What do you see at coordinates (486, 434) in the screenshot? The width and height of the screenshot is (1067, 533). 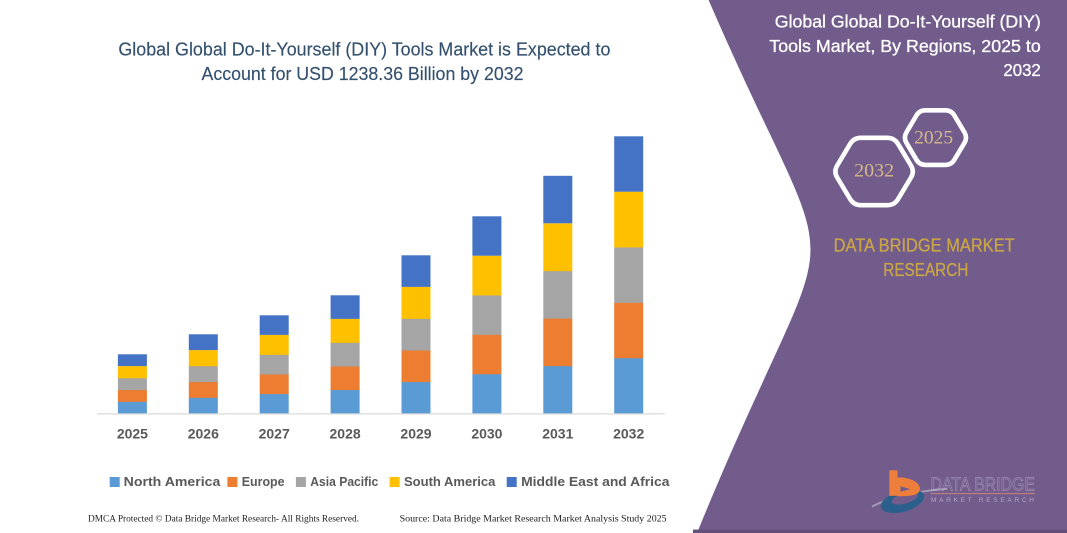 I see `svg-text: 2030` at bounding box center [486, 434].